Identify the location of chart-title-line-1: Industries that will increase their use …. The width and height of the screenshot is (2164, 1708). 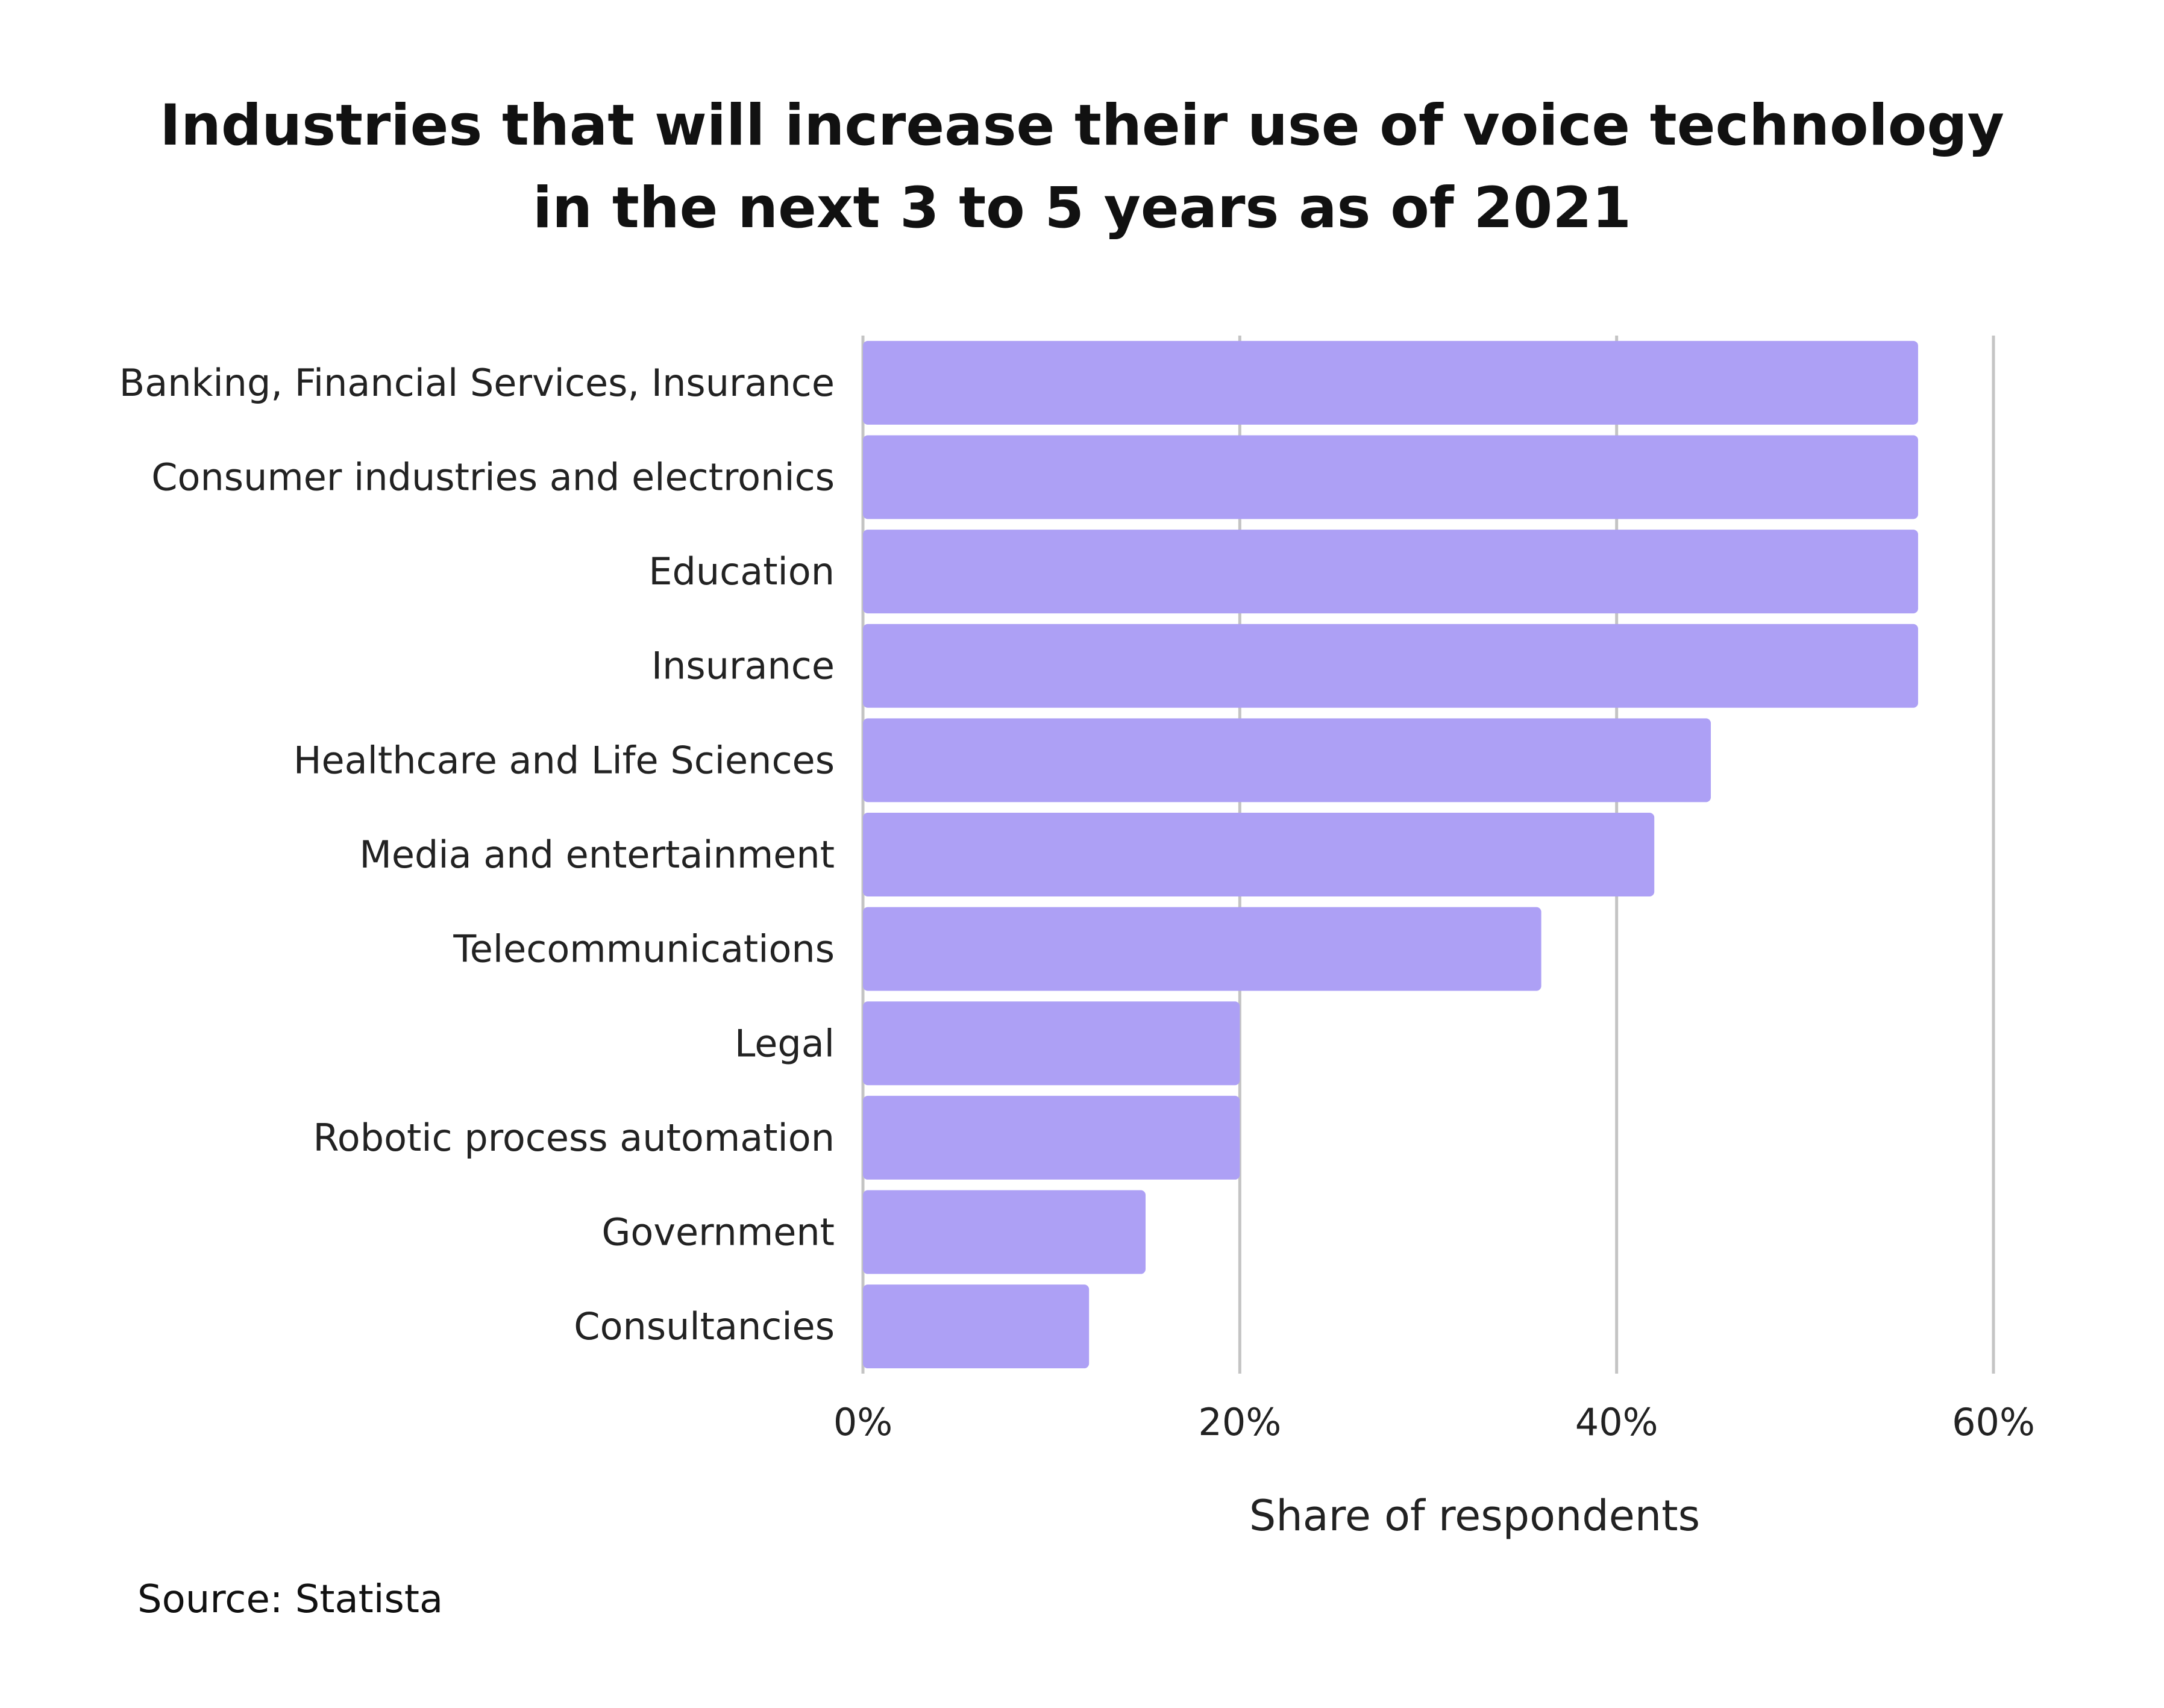
(1082, 126).